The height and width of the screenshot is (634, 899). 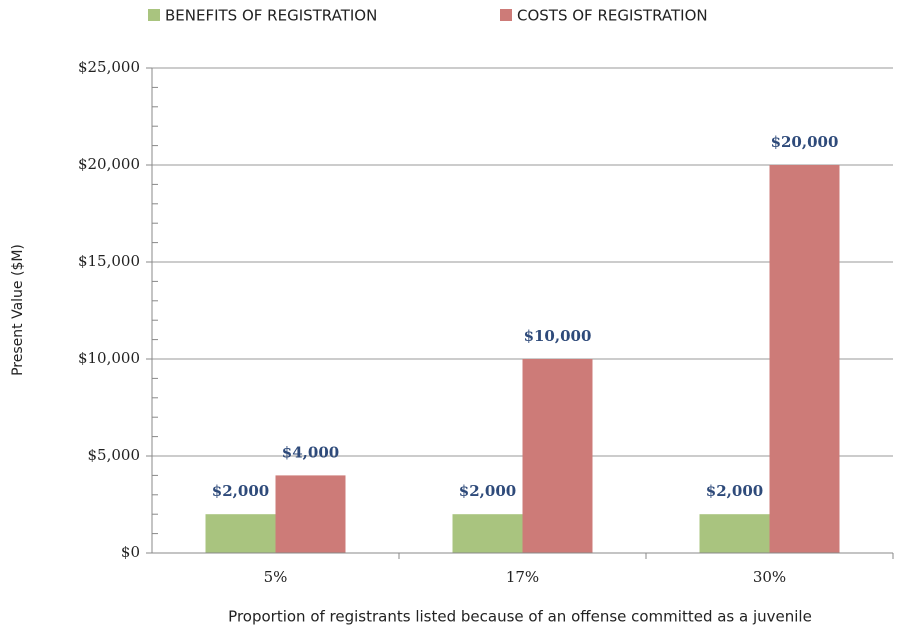 What do you see at coordinates (109, 261) in the screenshot?
I see `y-tick-label: $15,000` at bounding box center [109, 261].